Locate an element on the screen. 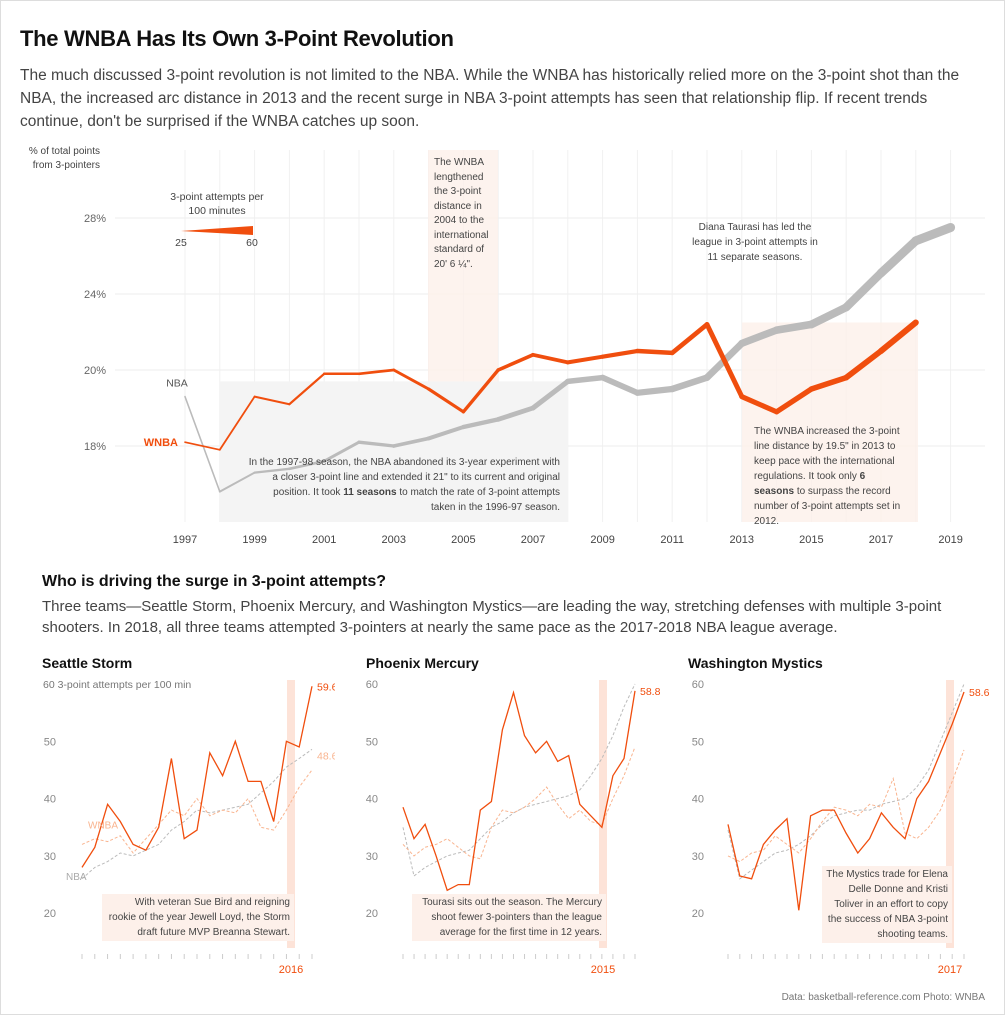  x-tick-label: 2003 is located at coordinates (394, 540).